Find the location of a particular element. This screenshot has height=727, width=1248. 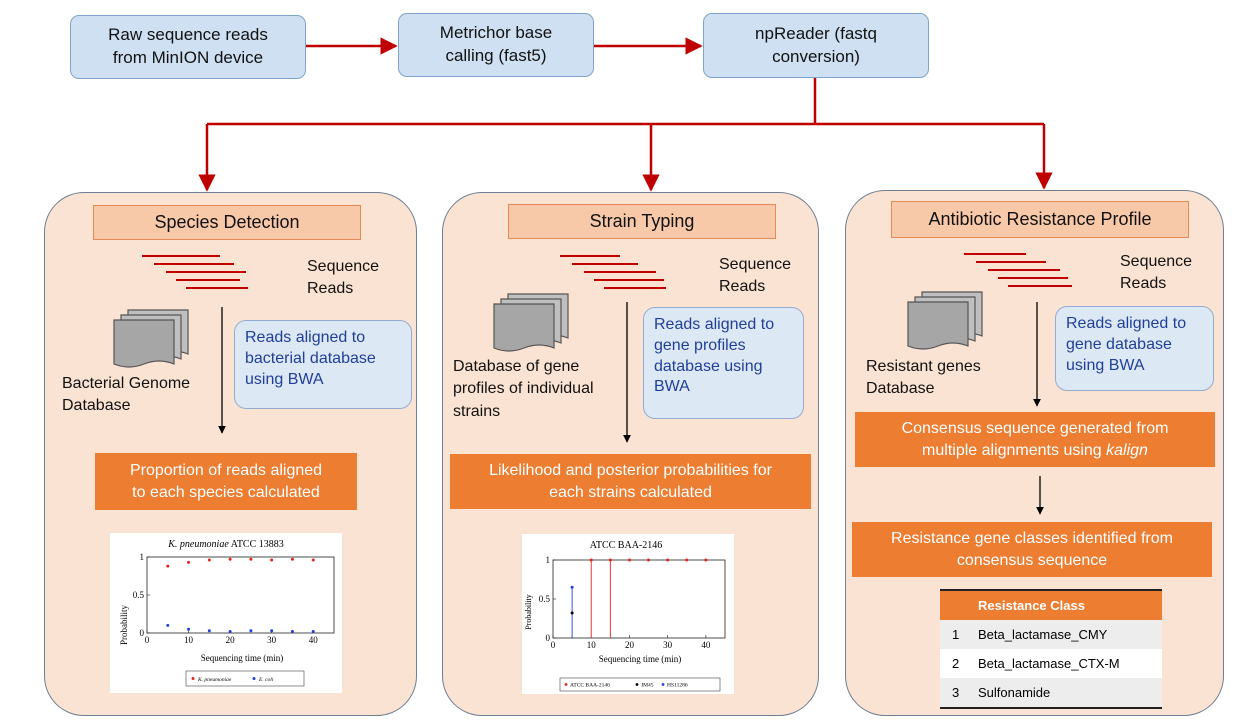

resistance-row-name: Beta_lactamase_CTX-M is located at coordinates (1049, 663).